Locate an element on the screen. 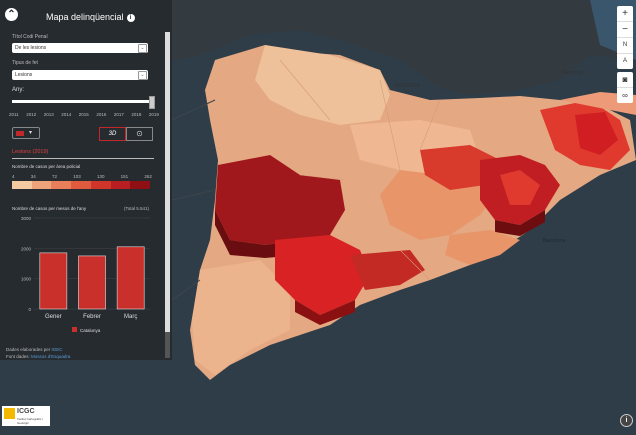 The height and width of the screenshot is (435, 636). year-slider-track is located at coordinates (83, 101).